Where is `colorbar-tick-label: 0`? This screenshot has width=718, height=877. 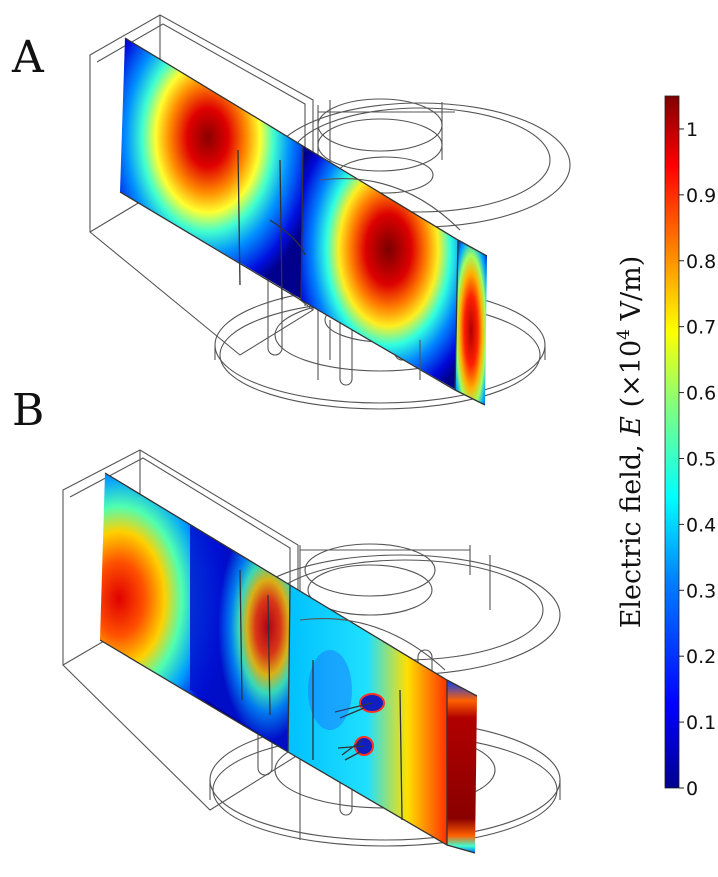 colorbar-tick-label: 0 is located at coordinates (692, 789).